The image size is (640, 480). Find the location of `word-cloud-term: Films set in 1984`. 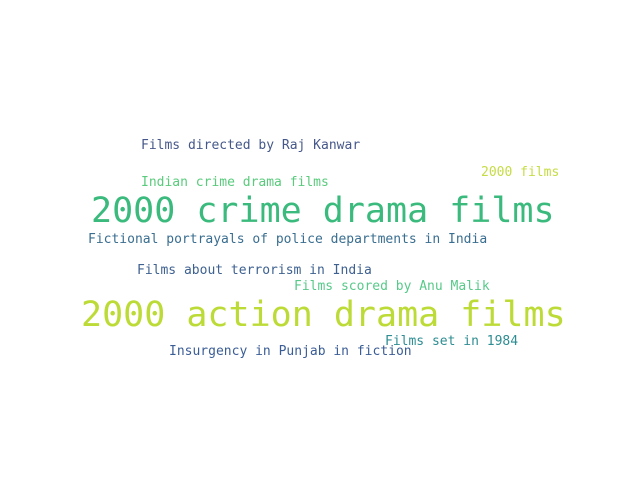

word-cloud-term: Films set in 1984 is located at coordinates (452, 341).